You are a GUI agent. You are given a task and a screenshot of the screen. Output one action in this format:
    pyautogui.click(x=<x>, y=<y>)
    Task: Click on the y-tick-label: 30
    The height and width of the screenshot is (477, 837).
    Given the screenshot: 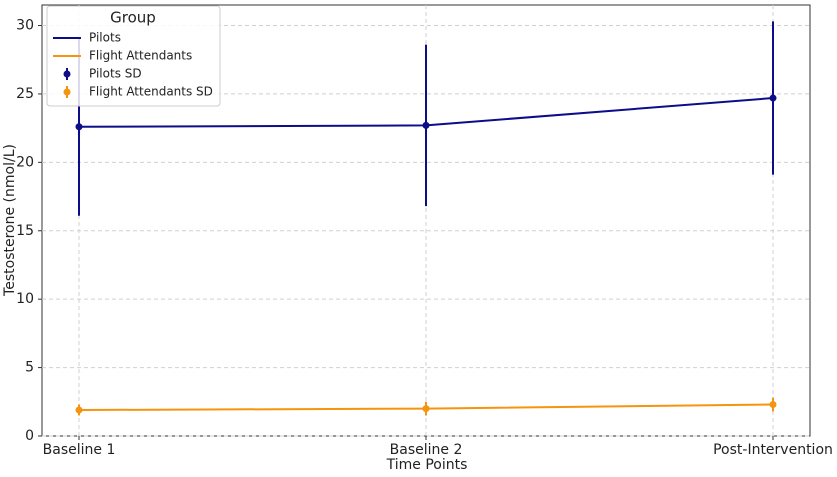 What is the action you would take?
    pyautogui.click(x=25, y=26)
    